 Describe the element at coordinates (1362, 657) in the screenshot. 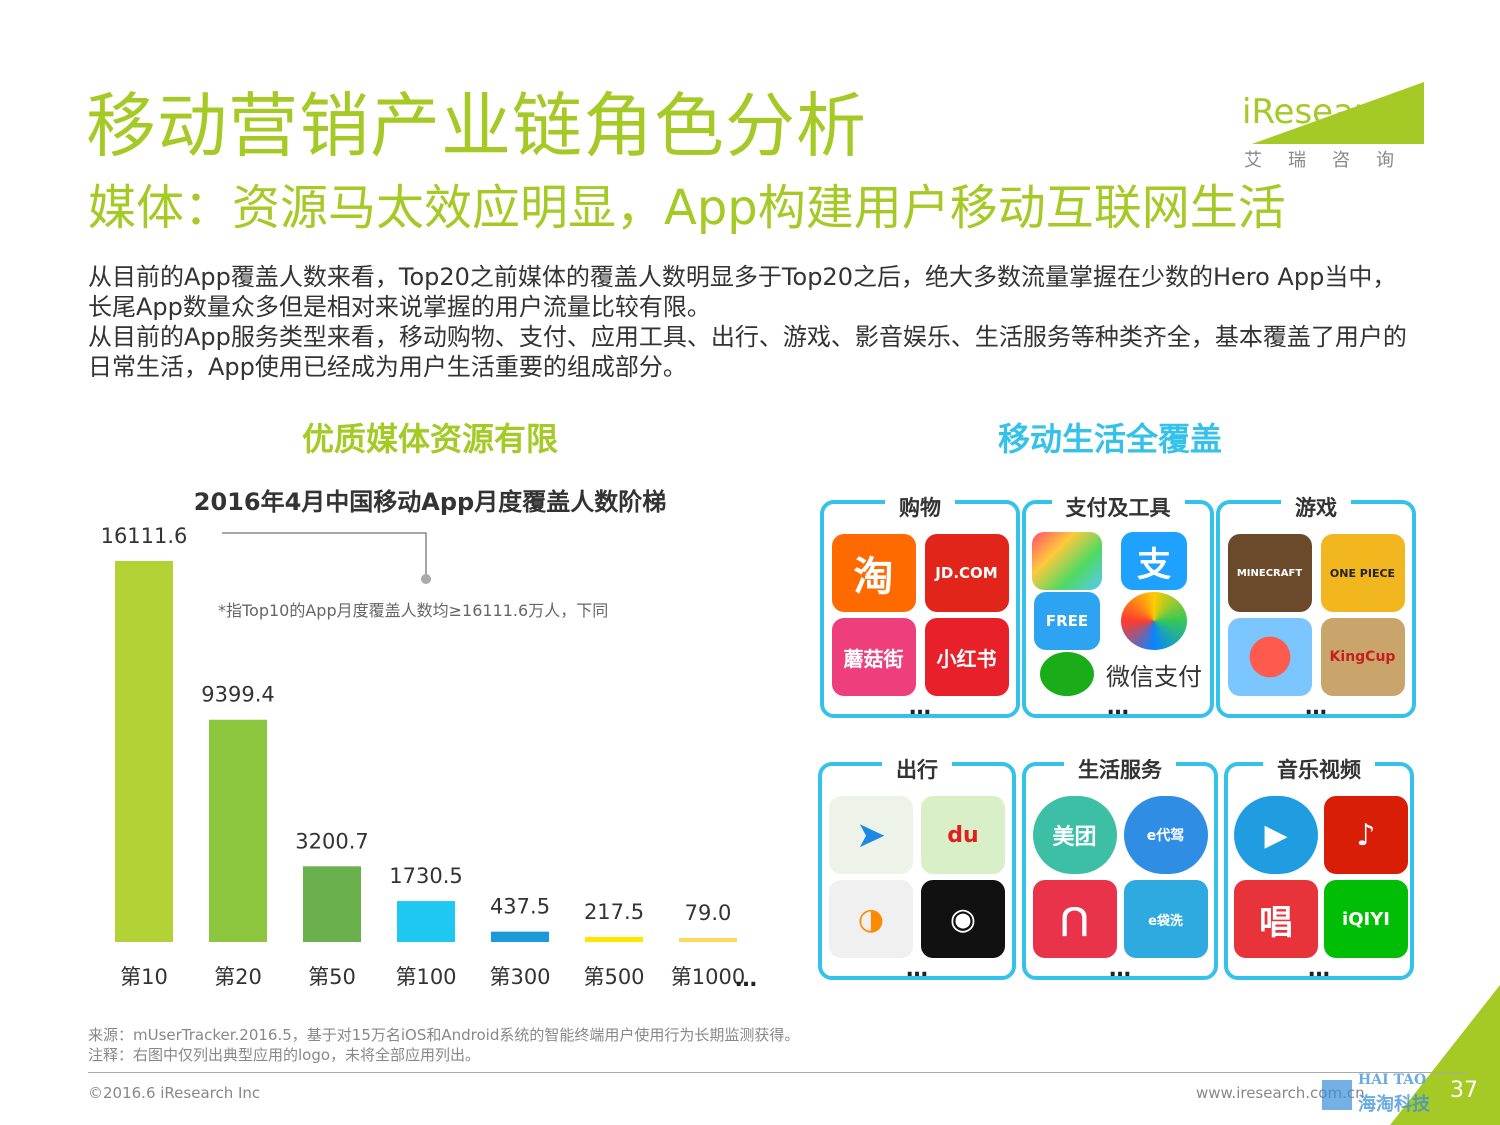

I see `kingcup-app-icon: KingCup` at that location.